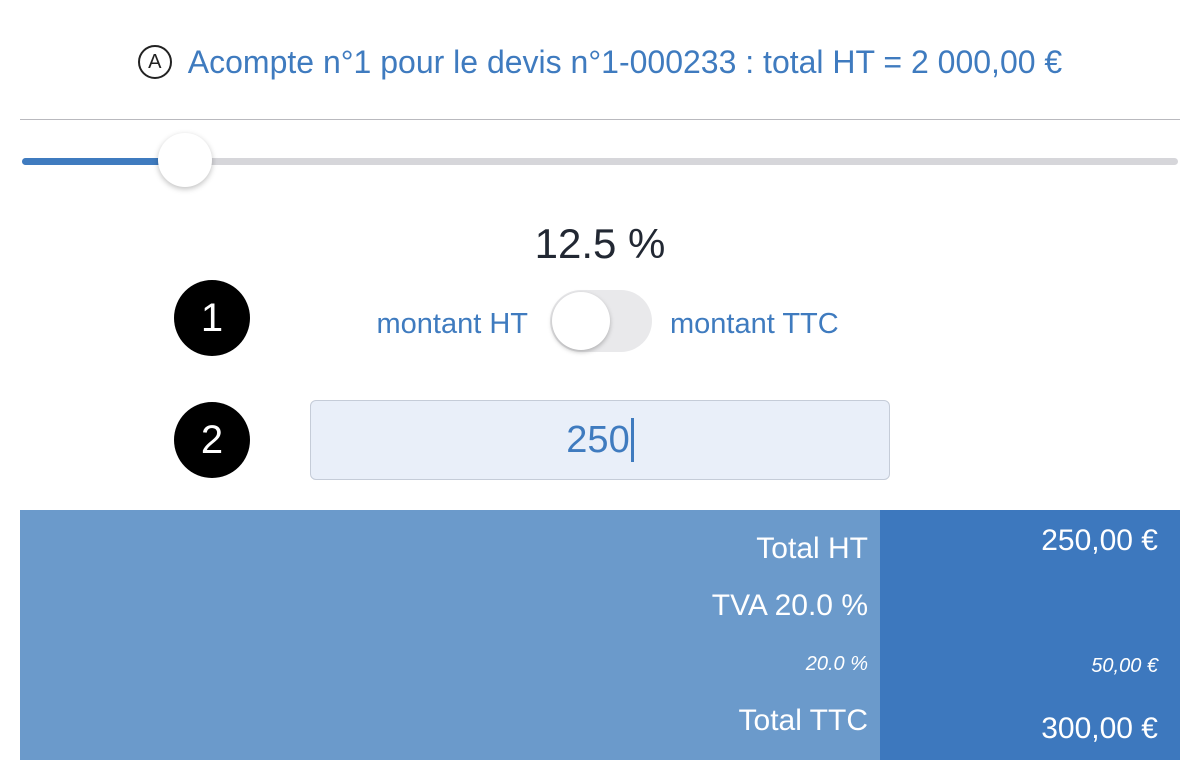  What do you see at coordinates (212, 318) in the screenshot?
I see `step-badge: 1` at bounding box center [212, 318].